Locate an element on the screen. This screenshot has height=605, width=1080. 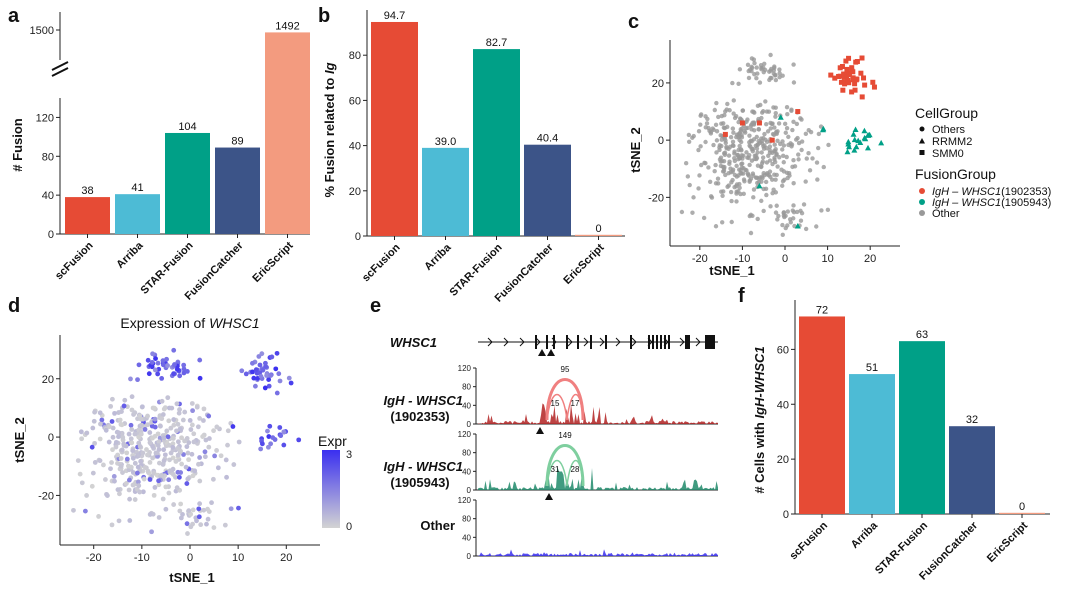
gene-exon is located at coordinates (687, 342).